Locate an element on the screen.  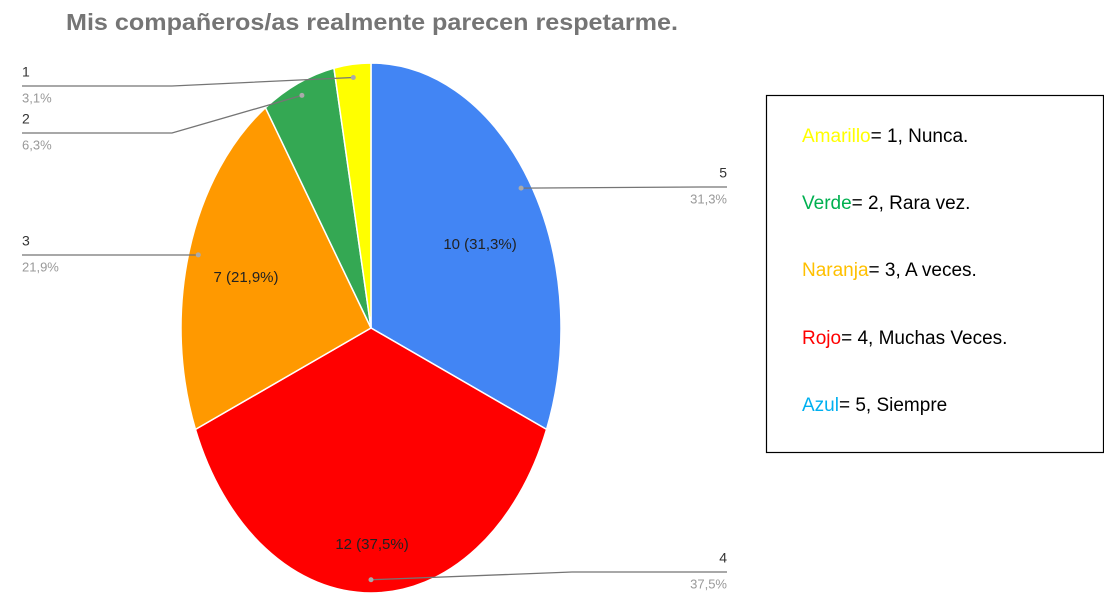
data-label: 7 (21,9%) is located at coordinates (245, 277).